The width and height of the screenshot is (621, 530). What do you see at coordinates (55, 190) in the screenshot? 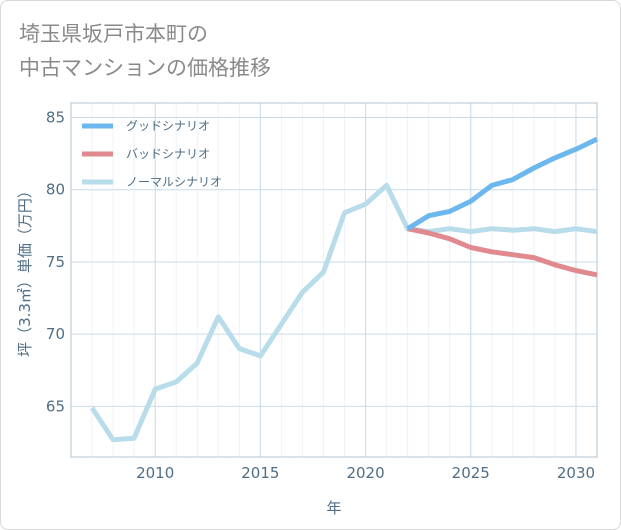
I see `y-tick-label: 80` at bounding box center [55, 190].